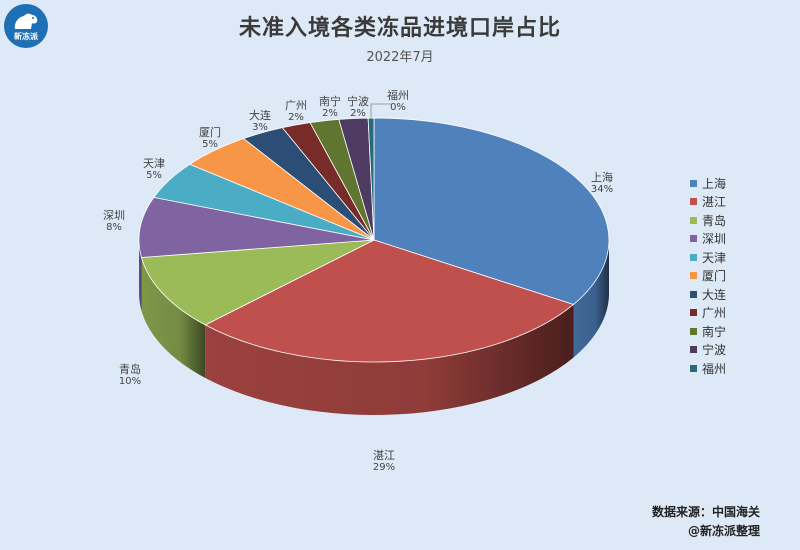  What do you see at coordinates (210, 132) in the screenshot?
I see `slice-label-category: 厦门` at bounding box center [210, 132].